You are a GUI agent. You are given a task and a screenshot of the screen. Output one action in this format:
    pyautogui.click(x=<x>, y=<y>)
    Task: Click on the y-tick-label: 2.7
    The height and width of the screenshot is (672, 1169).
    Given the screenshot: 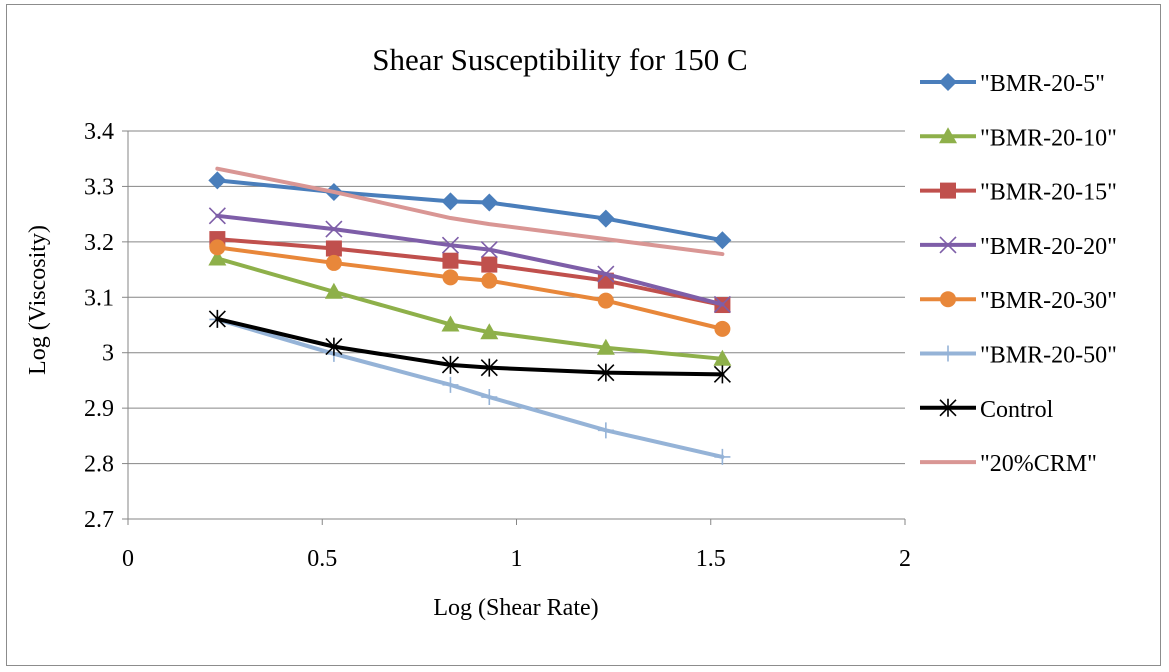 What is the action you would take?
    pyautogui.click(x=99, y=520)
    